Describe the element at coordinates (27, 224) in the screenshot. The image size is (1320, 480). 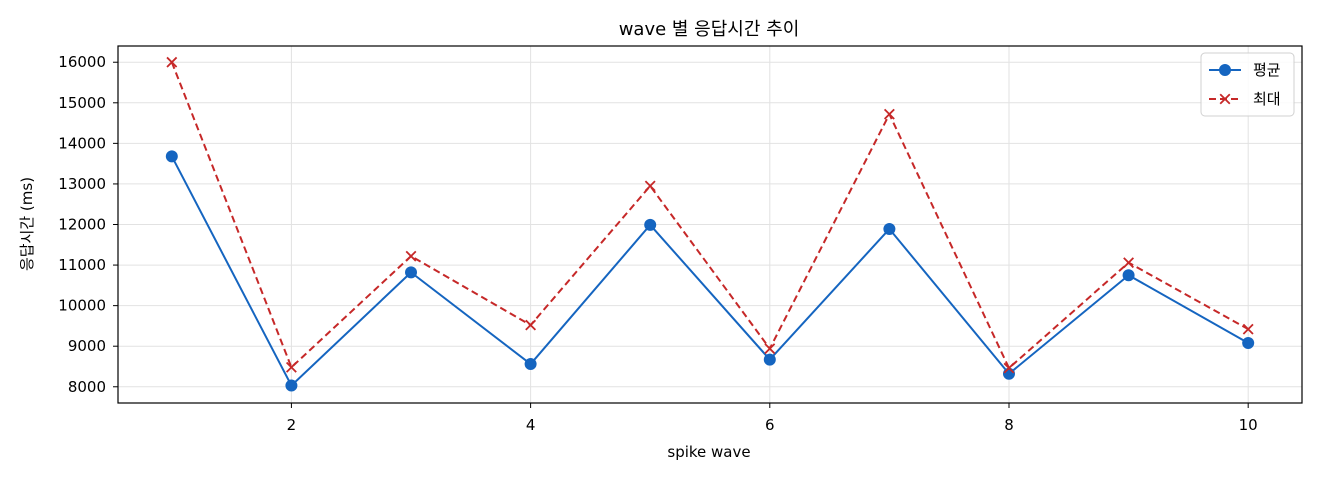
I see `y-axis-title: 응답시간 (ms)` at that location.